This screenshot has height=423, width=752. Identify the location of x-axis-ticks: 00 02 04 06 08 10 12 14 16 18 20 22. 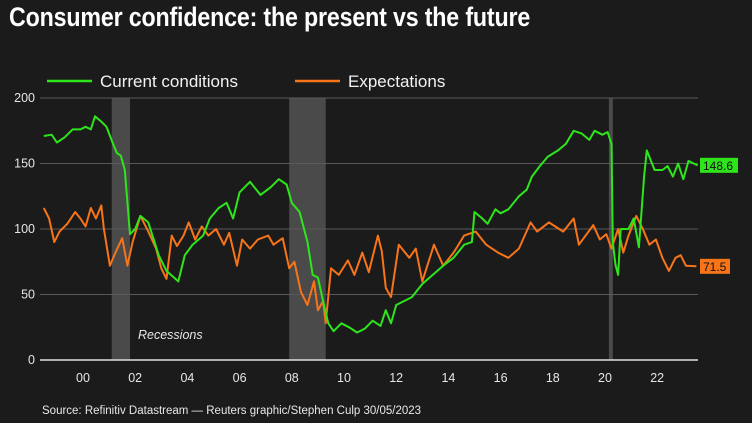
(370, 378).